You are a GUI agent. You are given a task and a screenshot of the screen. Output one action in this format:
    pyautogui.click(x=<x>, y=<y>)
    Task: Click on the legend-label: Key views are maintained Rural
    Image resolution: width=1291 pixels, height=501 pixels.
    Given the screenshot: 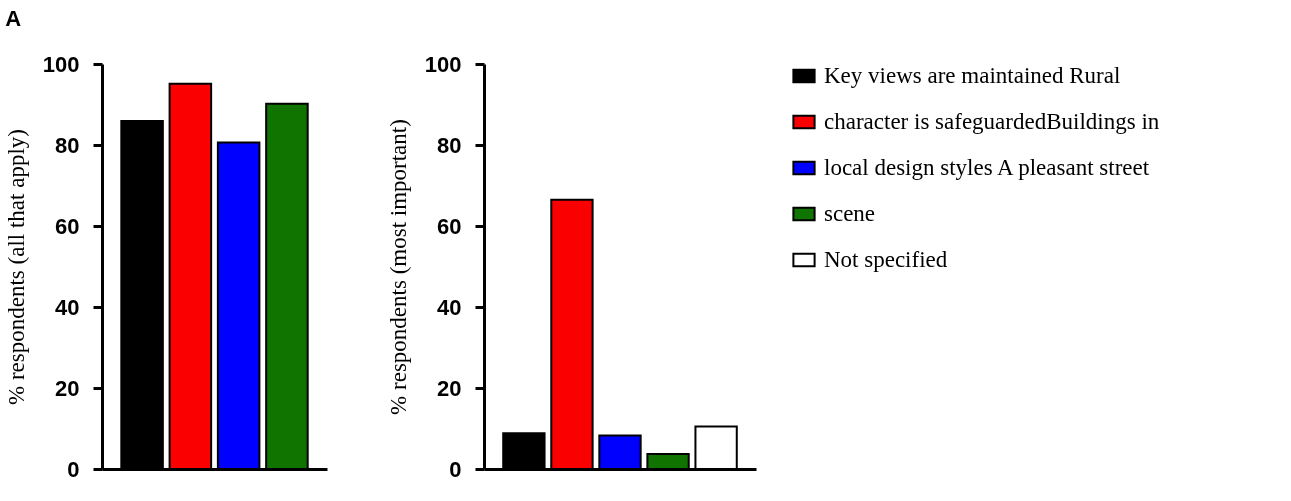 What is the action you would take?
    pyautogui.click(x=972, y=75)
    